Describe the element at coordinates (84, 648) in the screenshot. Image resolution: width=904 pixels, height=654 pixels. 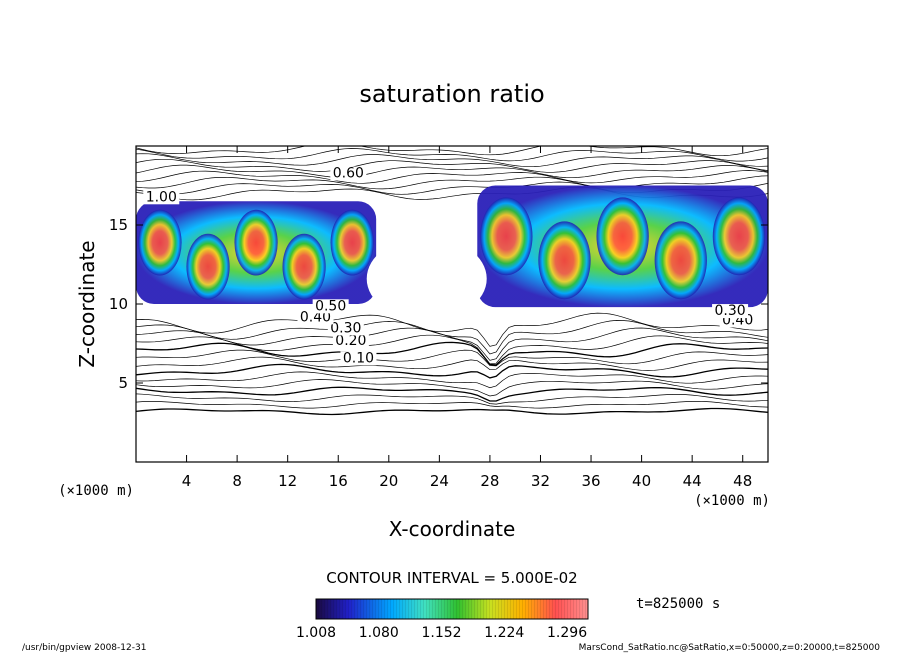
I see `footer-left: /usr/bin/gpview 2008-12-31` at that location.